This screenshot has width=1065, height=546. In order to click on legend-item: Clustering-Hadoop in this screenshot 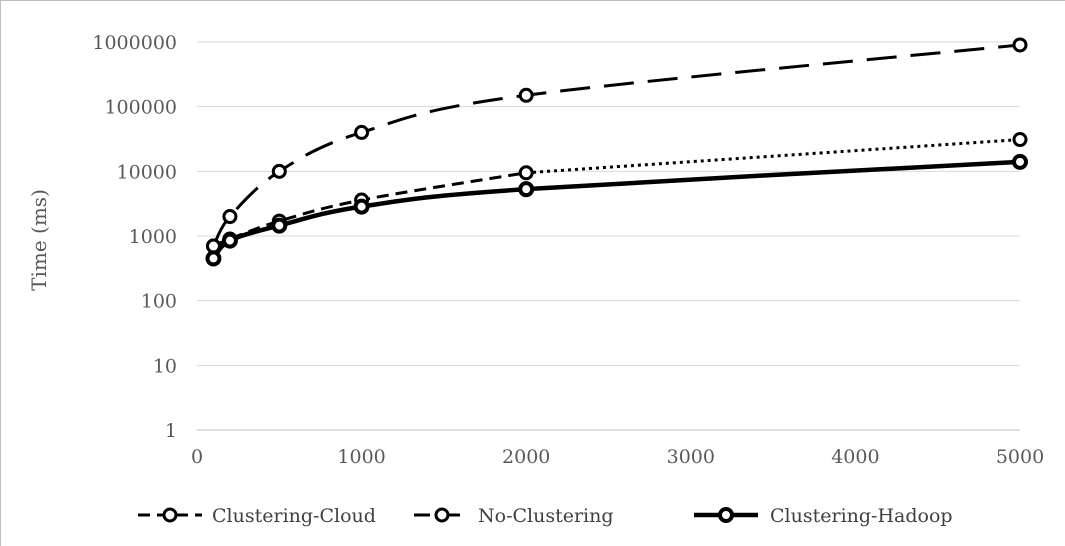, I will do `click(823, 516)`.